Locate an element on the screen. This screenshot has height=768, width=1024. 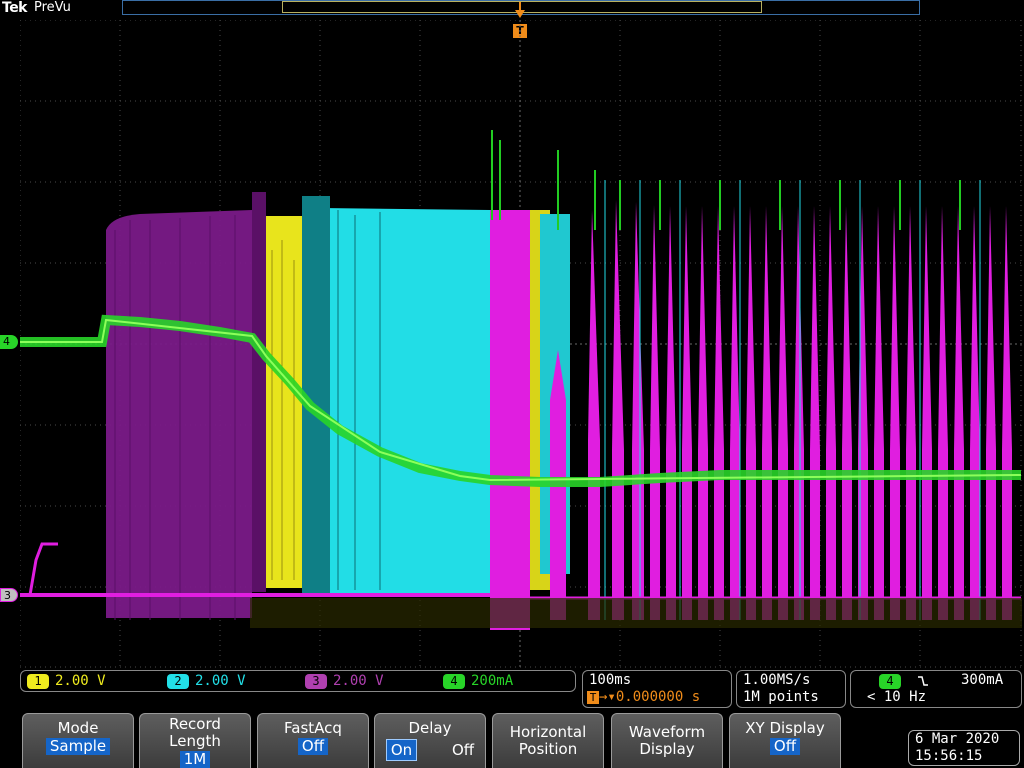
mode-button: Mode Sample is located at coordinates (78, 740).